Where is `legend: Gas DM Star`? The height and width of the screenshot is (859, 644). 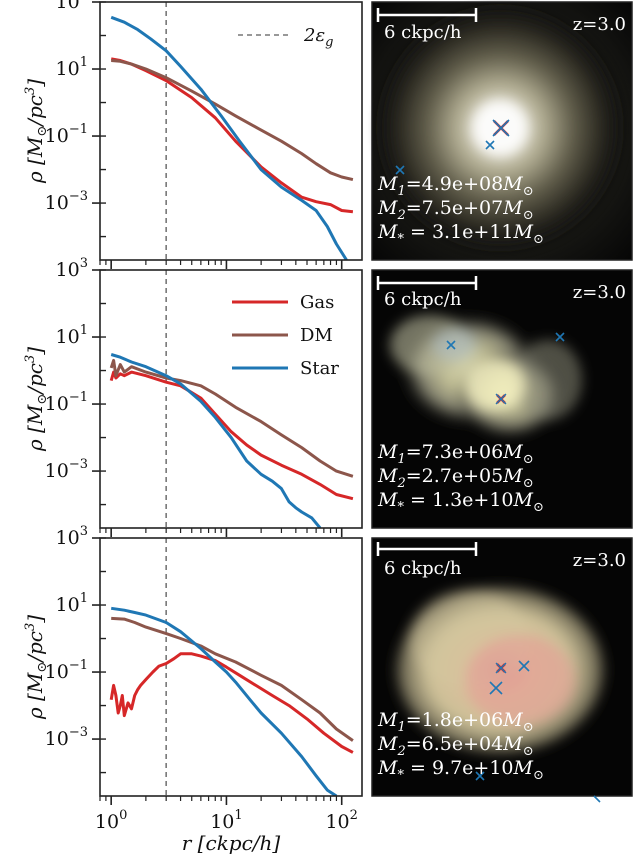 legend: Gas DM Star is located at coordinates (285, 335).